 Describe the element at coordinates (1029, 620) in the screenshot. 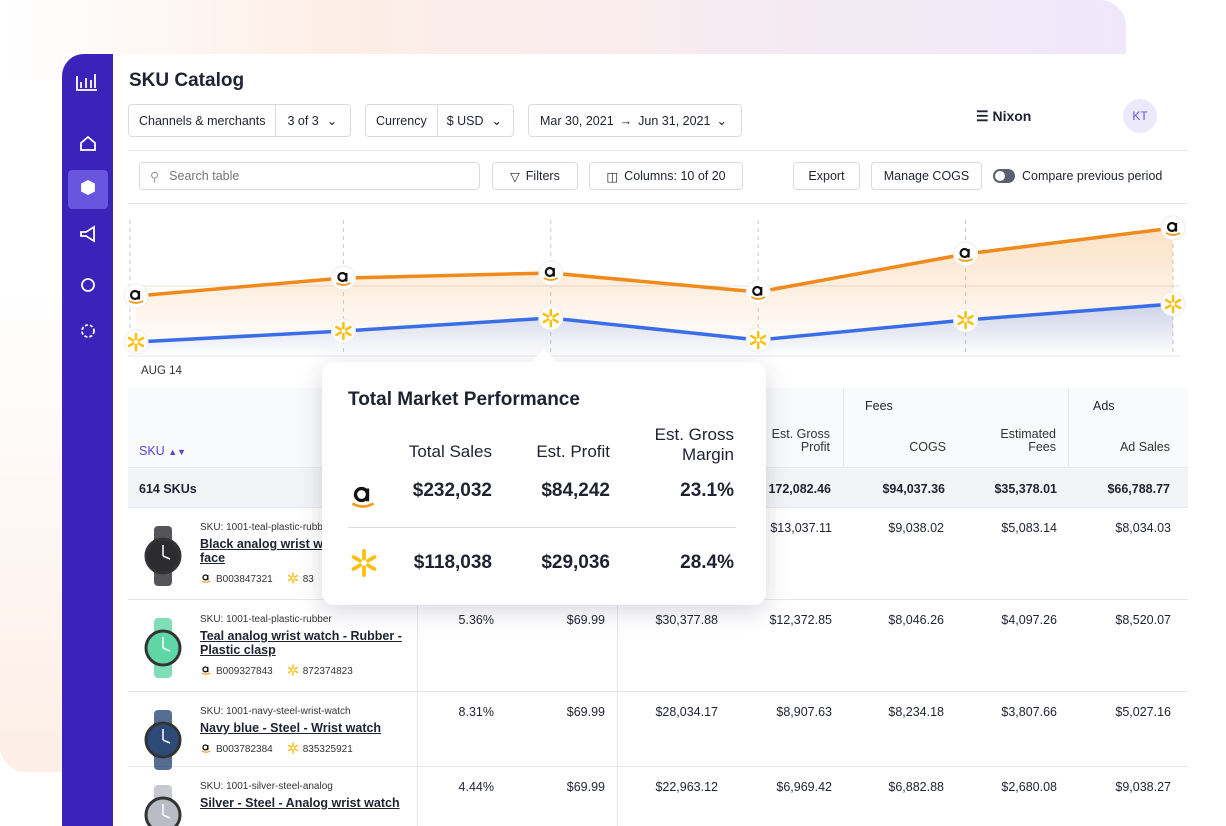

I see `cell-value: $4,097.26` at that location.